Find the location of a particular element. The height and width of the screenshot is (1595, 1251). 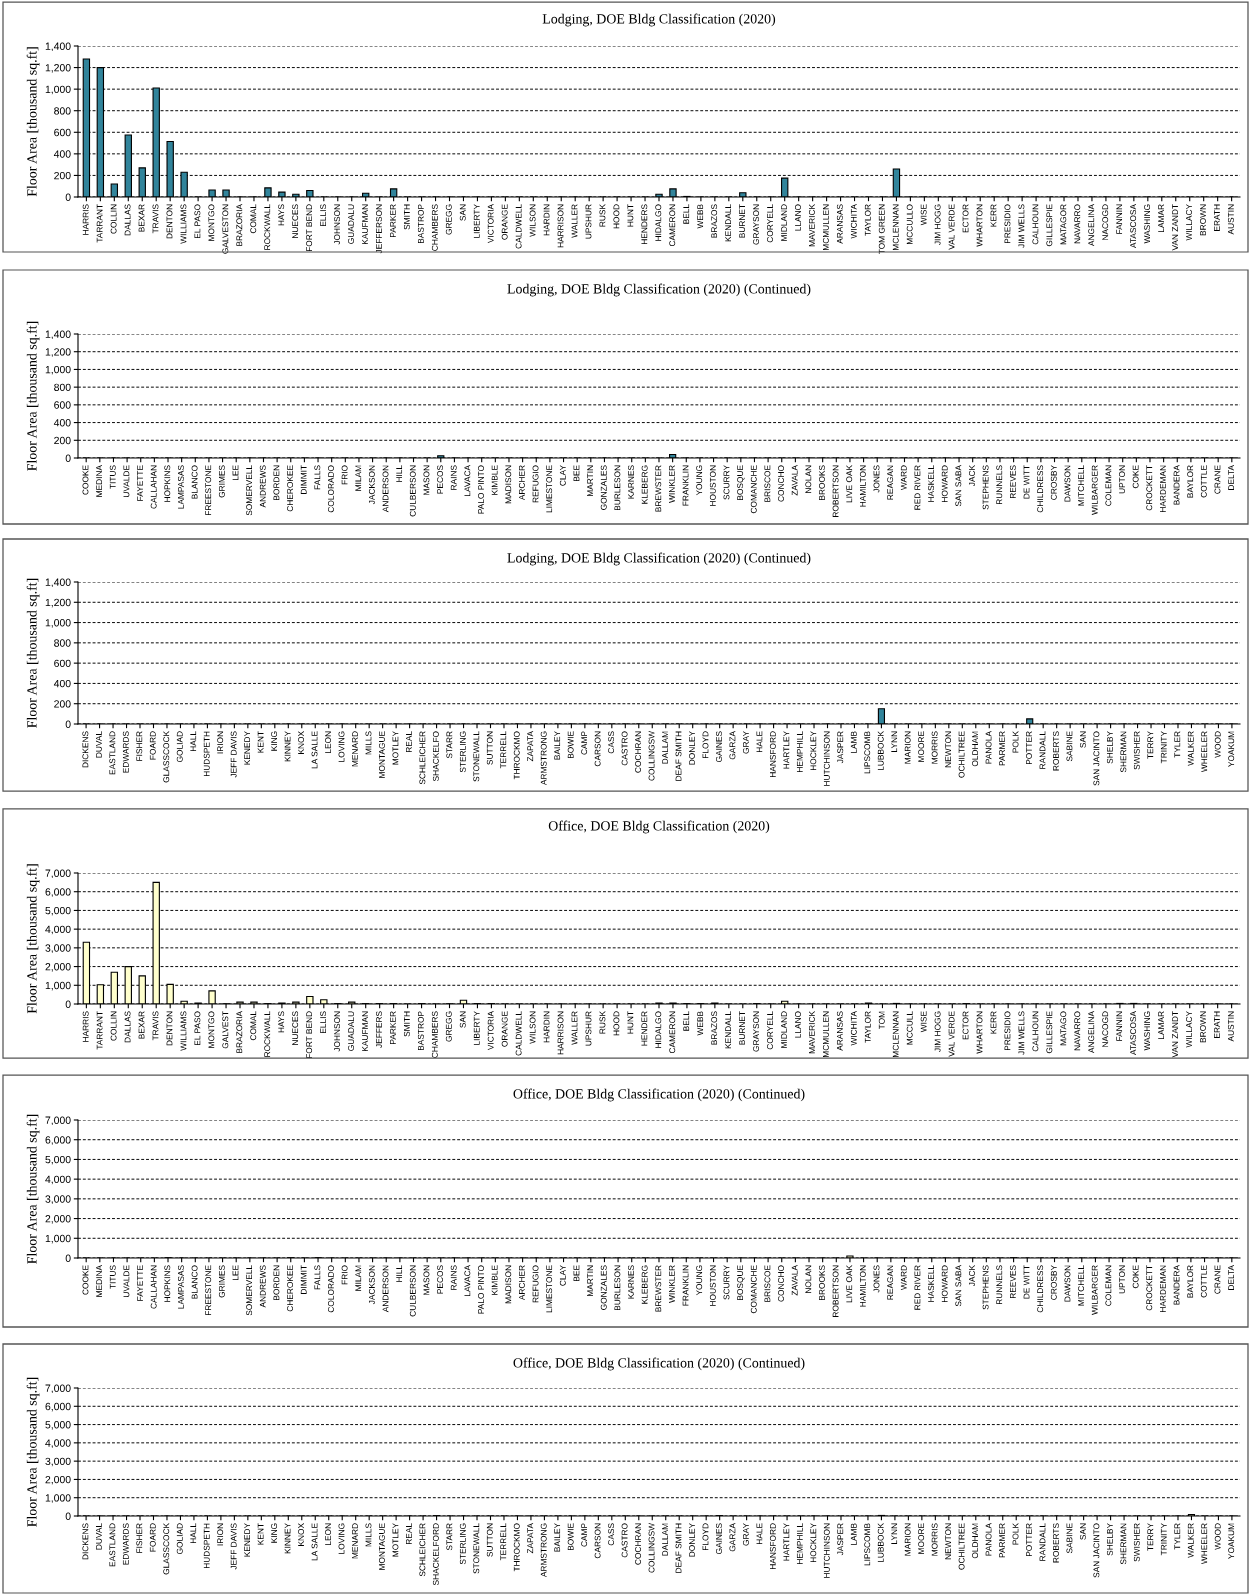

y-tick-label: 6,000 is located at coordinates (58, 892).